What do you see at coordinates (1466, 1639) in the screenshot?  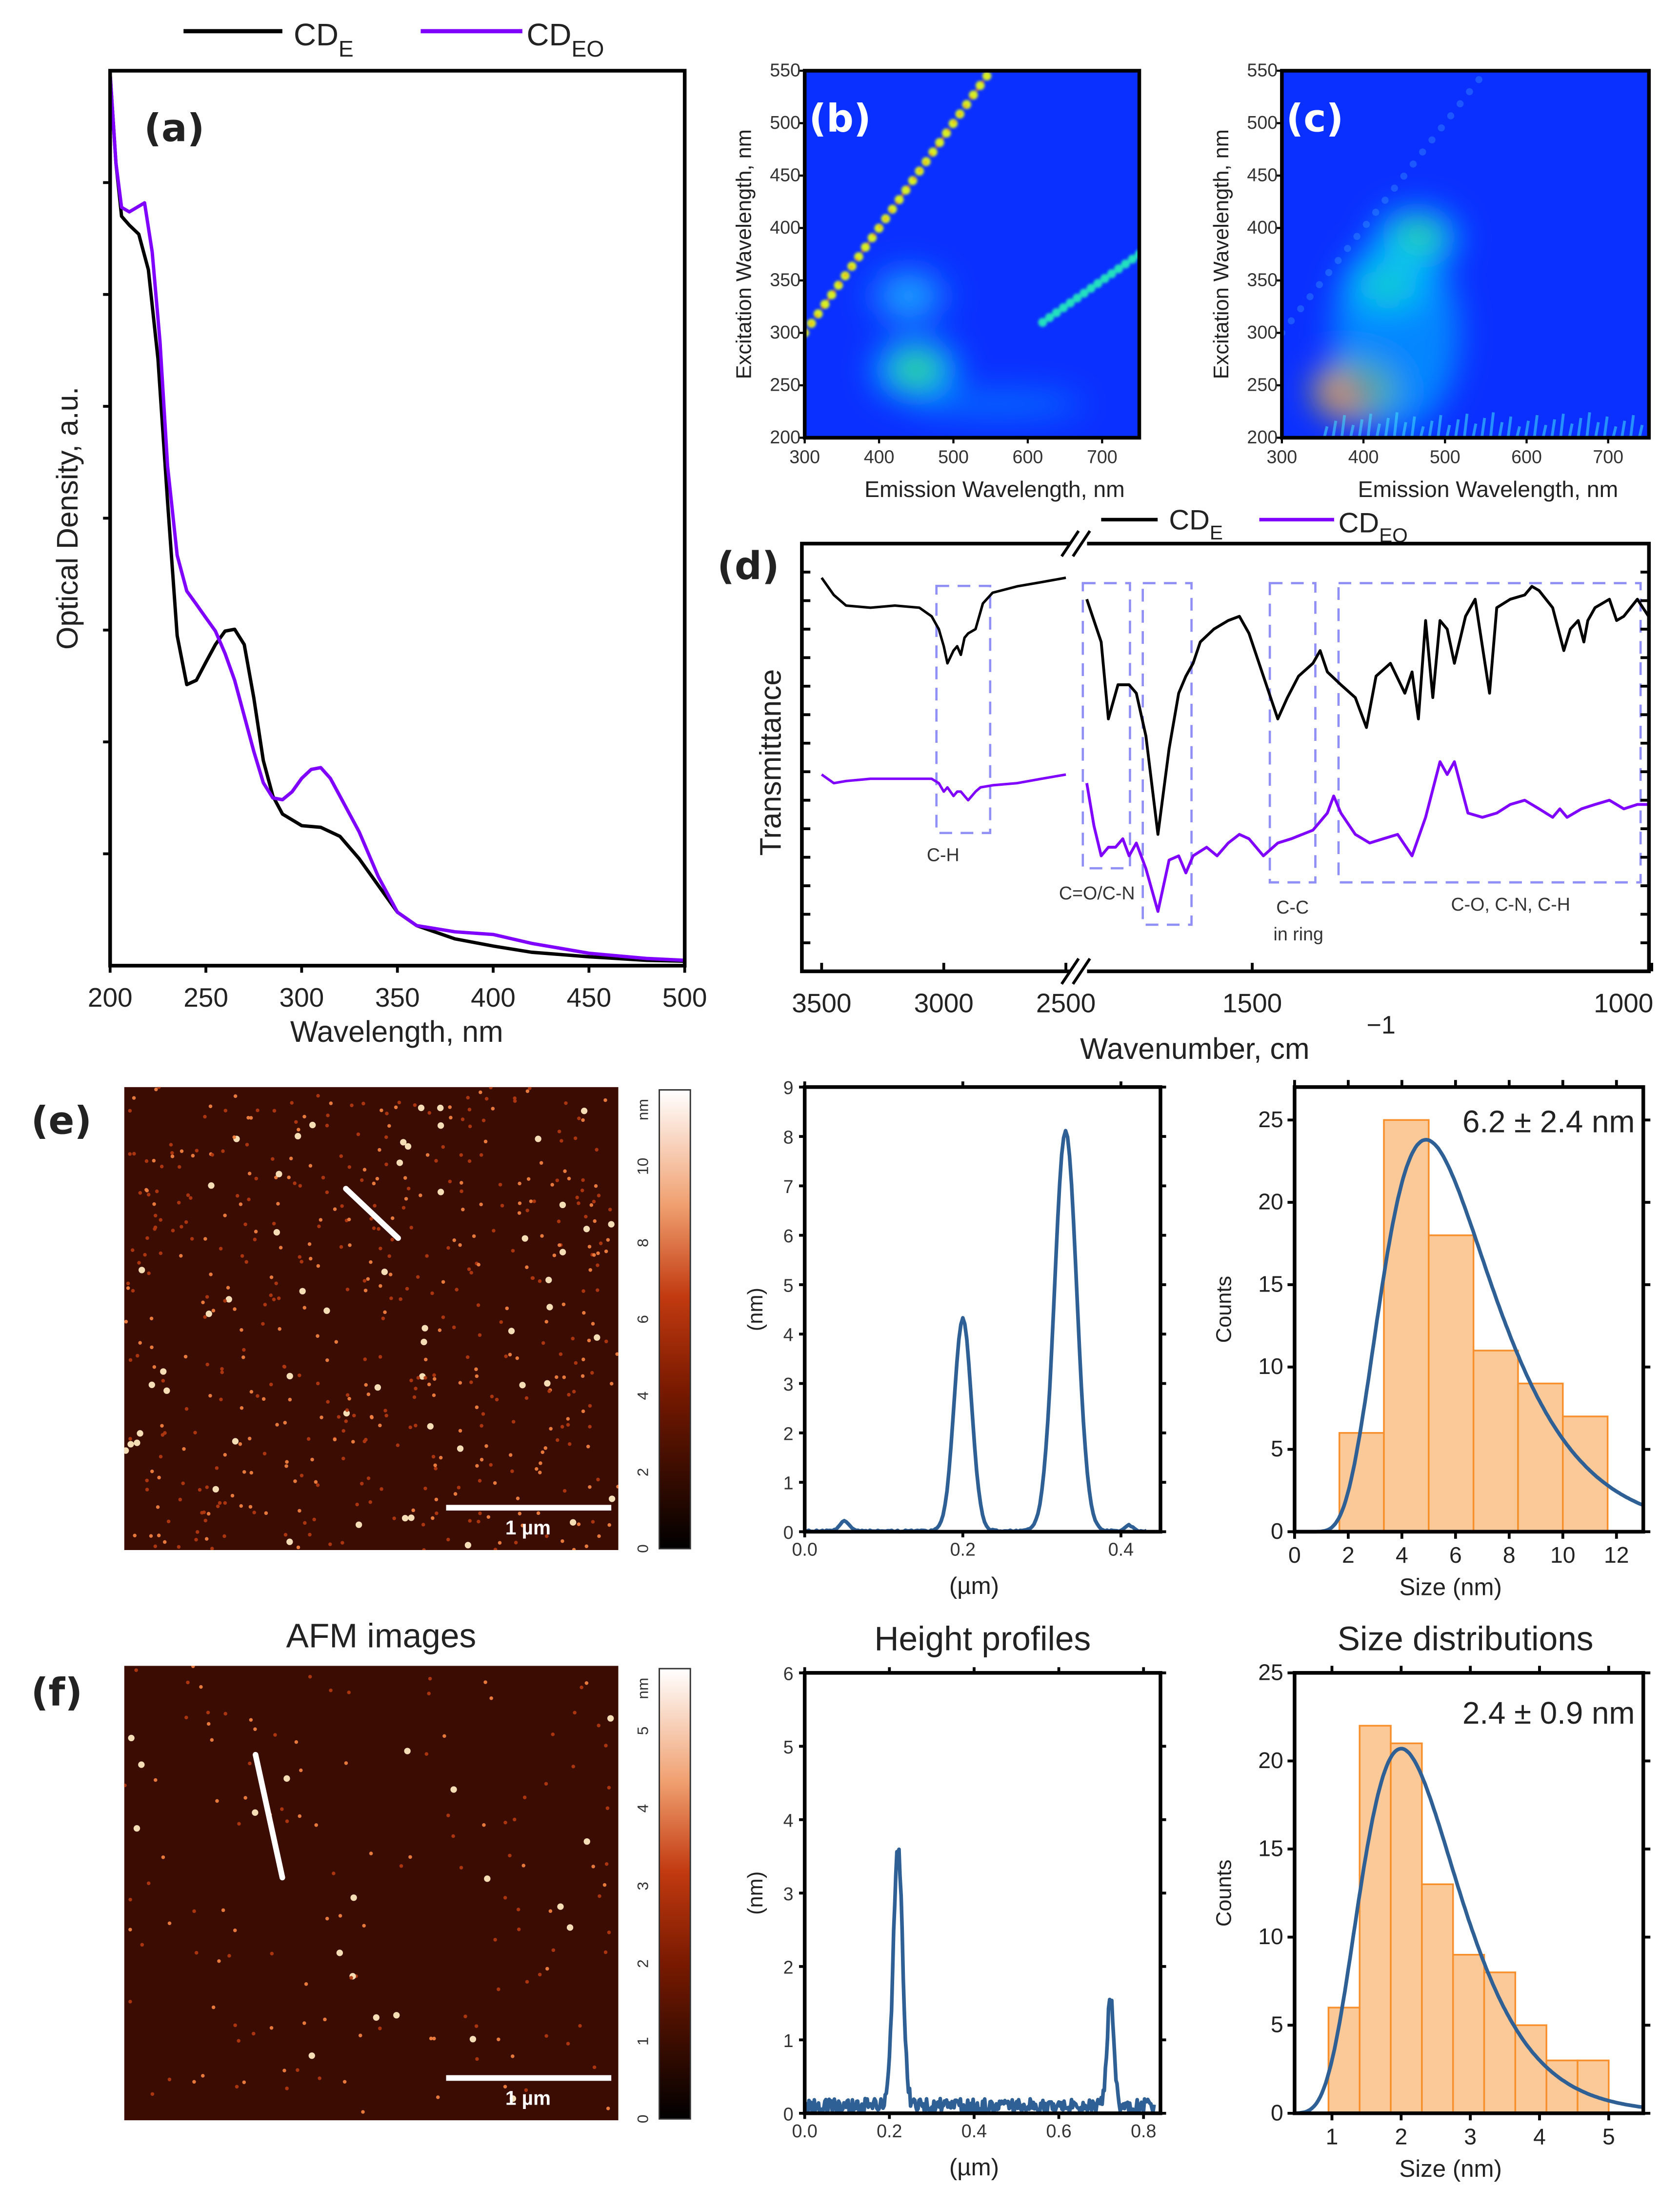 I see `title-size-distributions: Size distributions` at bounding box center [1466, 1639].